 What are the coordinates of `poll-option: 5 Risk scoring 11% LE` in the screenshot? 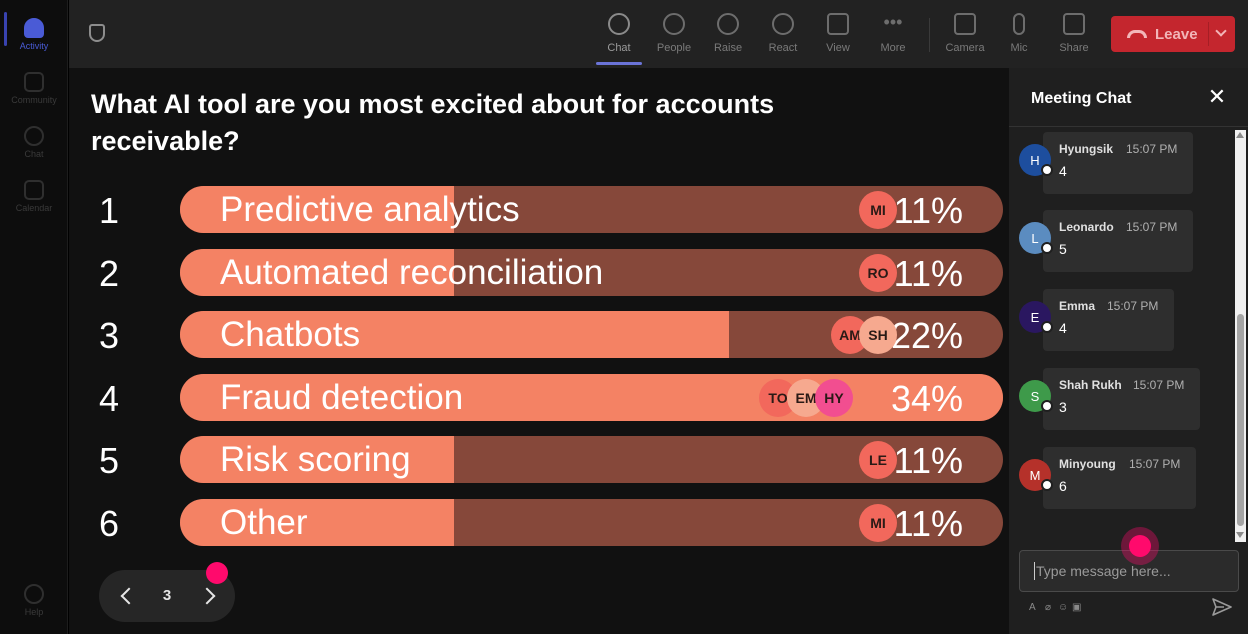 It's located at (539, 460).